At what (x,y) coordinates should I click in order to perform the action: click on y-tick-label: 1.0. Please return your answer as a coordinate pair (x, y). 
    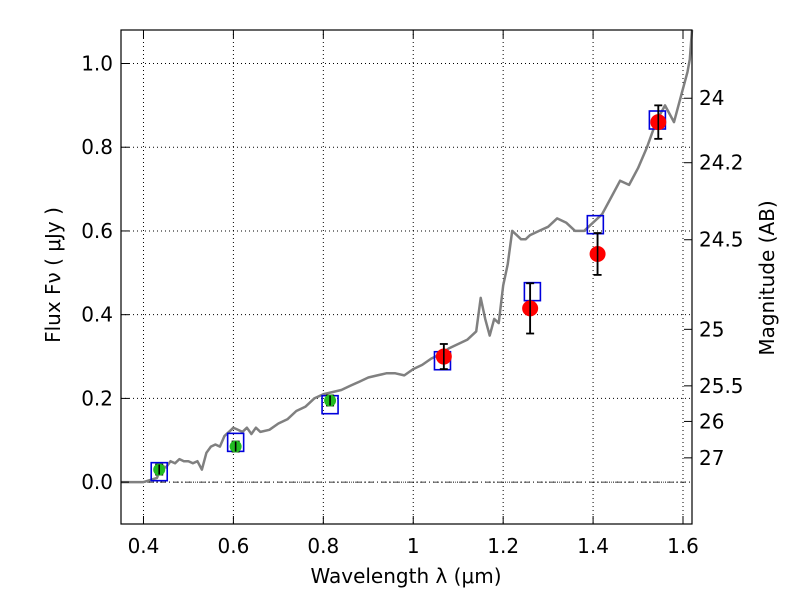
    Looking at the image, I should click on (97, 63).